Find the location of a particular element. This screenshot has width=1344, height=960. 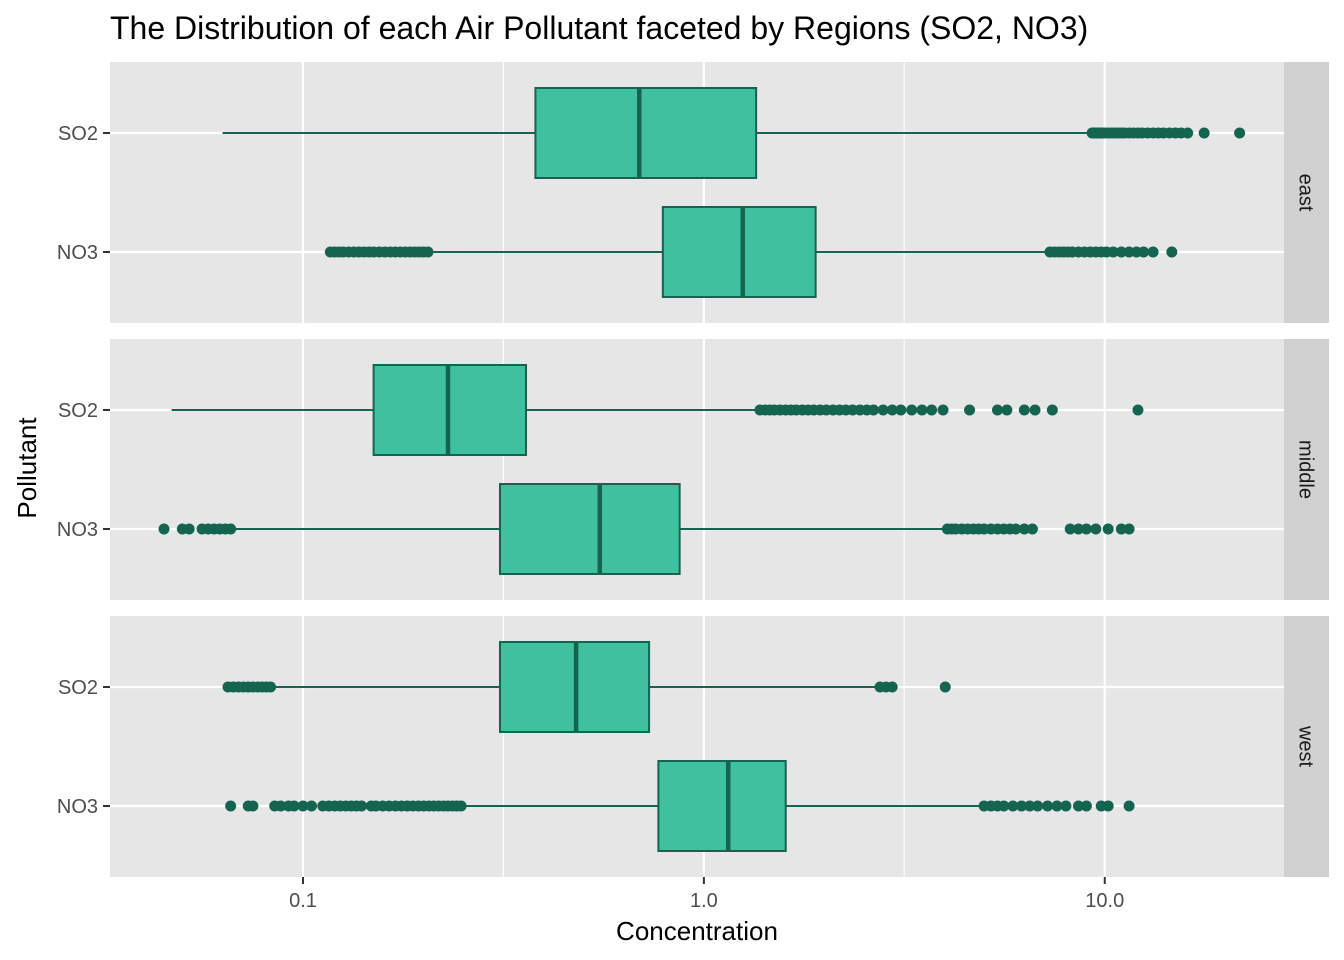

box-east-NO3 is located at coordinates (751, 252).